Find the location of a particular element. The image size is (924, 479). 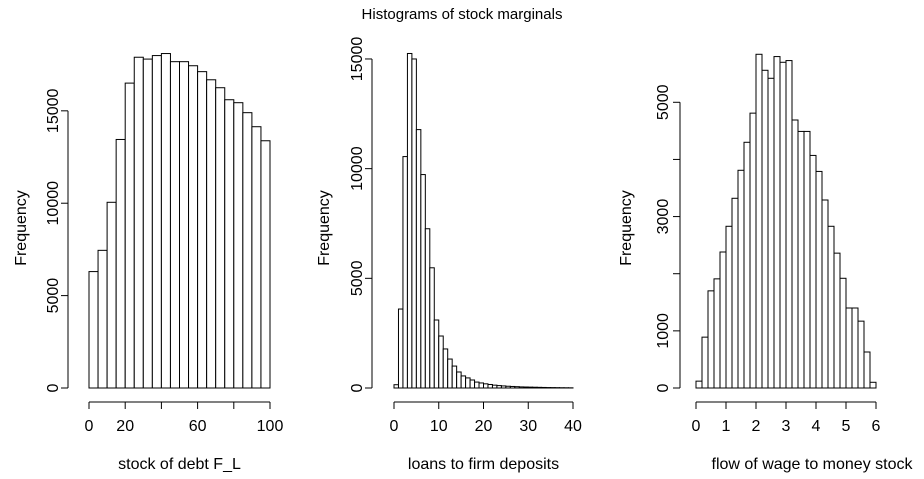

x-axis-label: stock of debt F_L is located at coordinates (179, 464).